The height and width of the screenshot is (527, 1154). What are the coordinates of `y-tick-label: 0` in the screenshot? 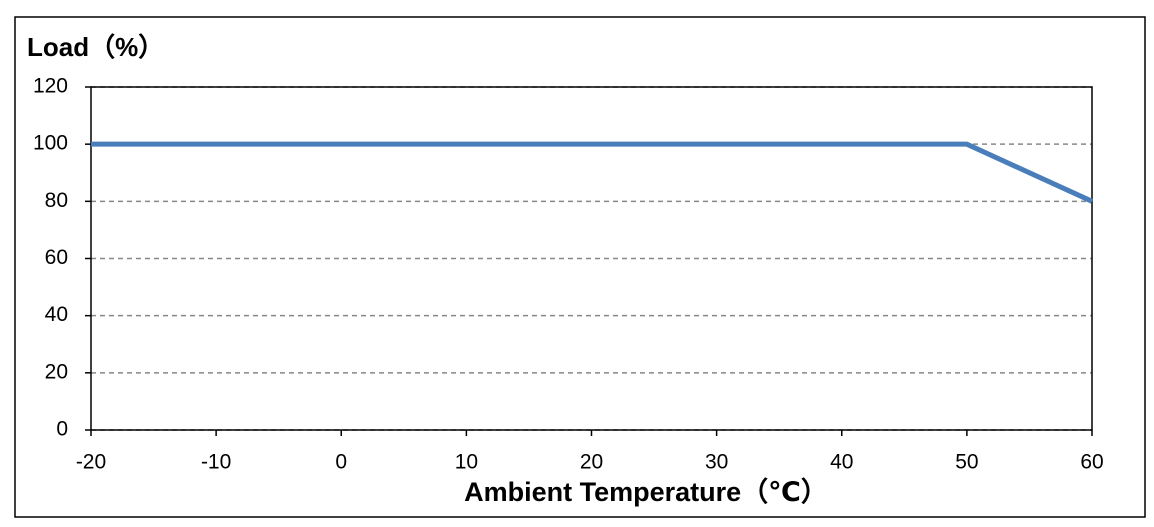 It's located at (62, 429).